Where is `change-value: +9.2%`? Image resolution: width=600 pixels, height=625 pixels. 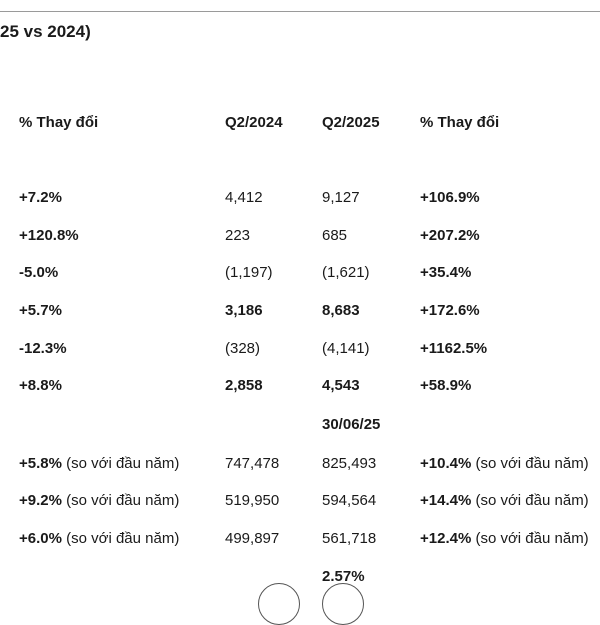 change-value: +9.2% is located at coordinates (40, 500).